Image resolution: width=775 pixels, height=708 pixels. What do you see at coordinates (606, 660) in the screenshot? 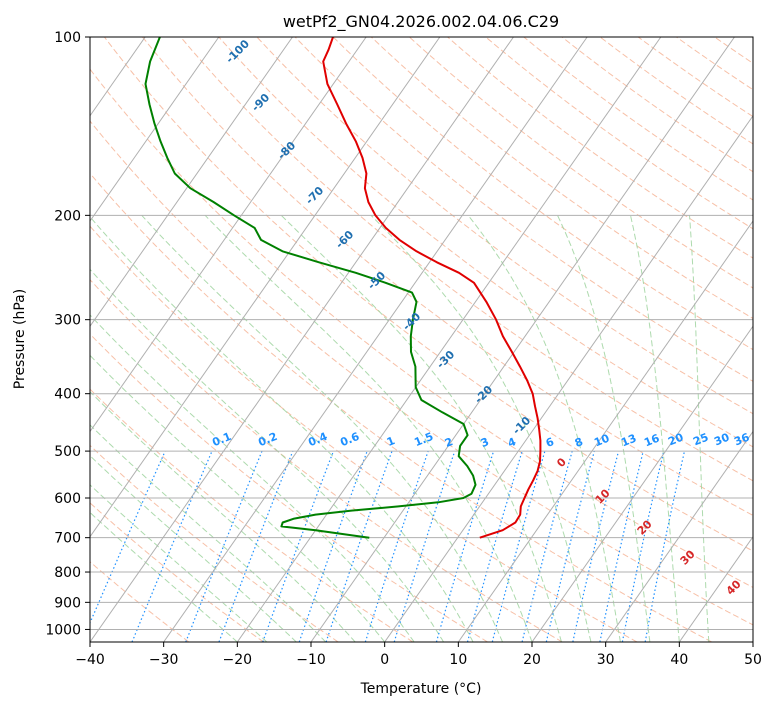
I see `x-tick-label: 30` at bounding box center [606, 660].